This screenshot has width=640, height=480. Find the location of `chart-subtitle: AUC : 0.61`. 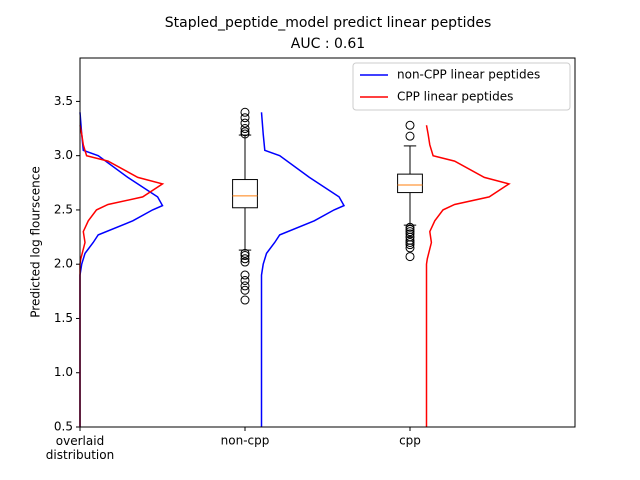

chart-subtitle: AUC : 0.61 is located at coordinates (328, 44).